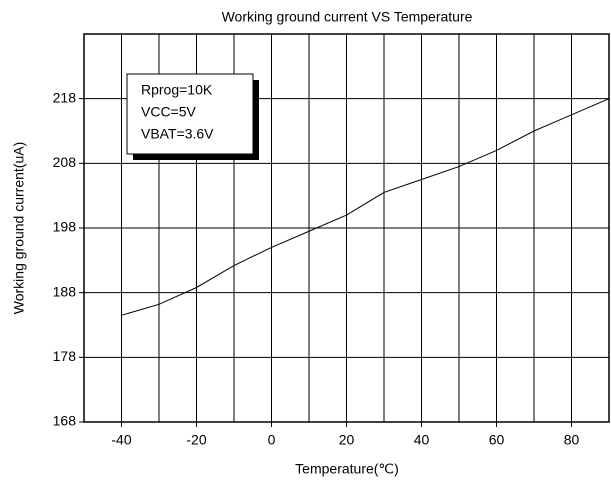 The width and height of the screenshot is (611, 485). Describe the element at coordinates (177, 134) in the screenshot. I see `annotation-text: VBAT=3.6V` at that location.